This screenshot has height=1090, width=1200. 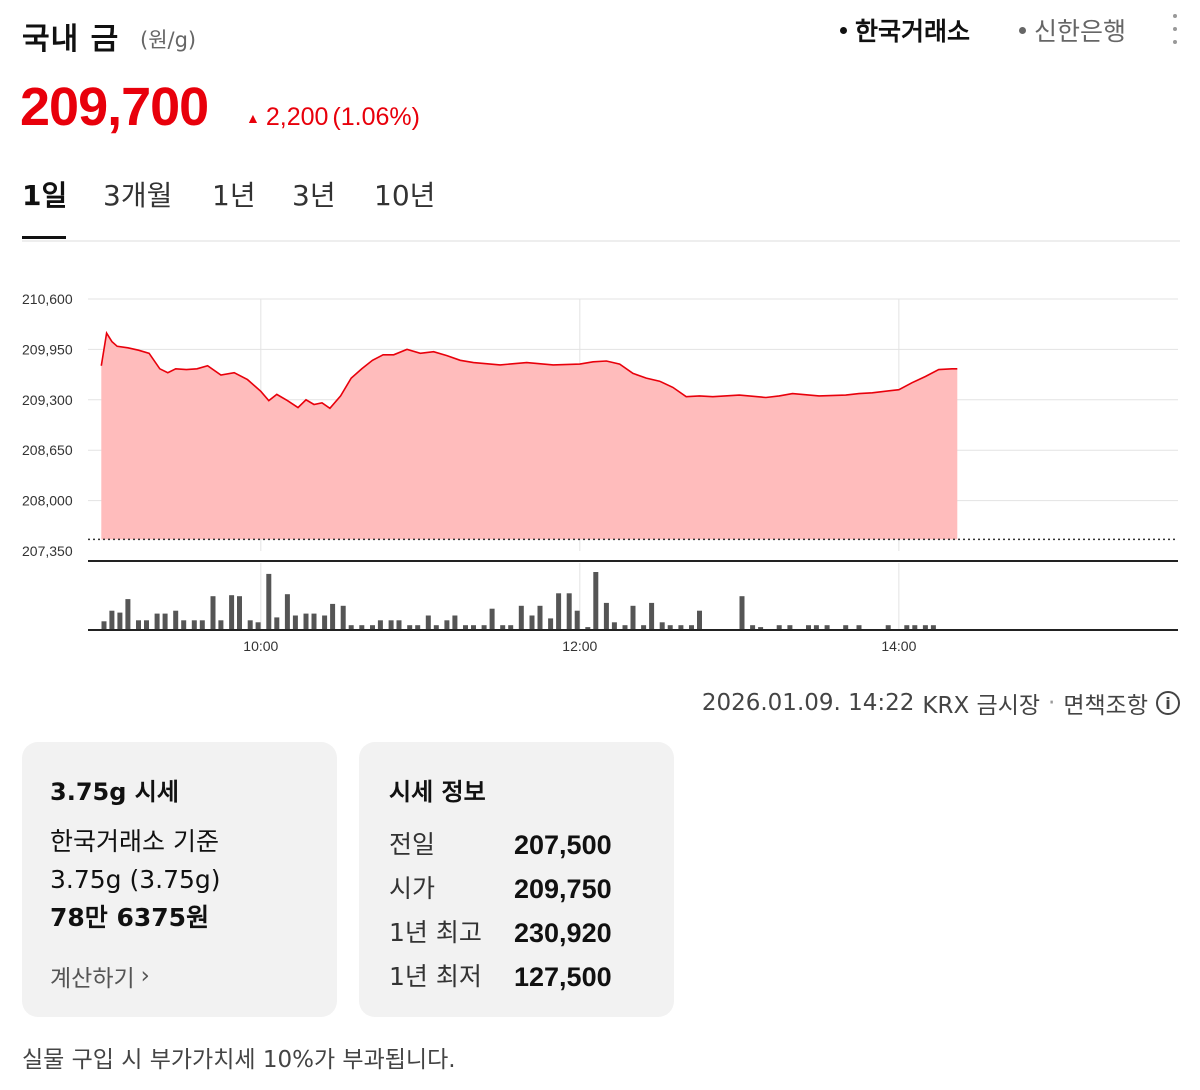 I want to click on tab-1year: 1년, so click(x=234, y=195).